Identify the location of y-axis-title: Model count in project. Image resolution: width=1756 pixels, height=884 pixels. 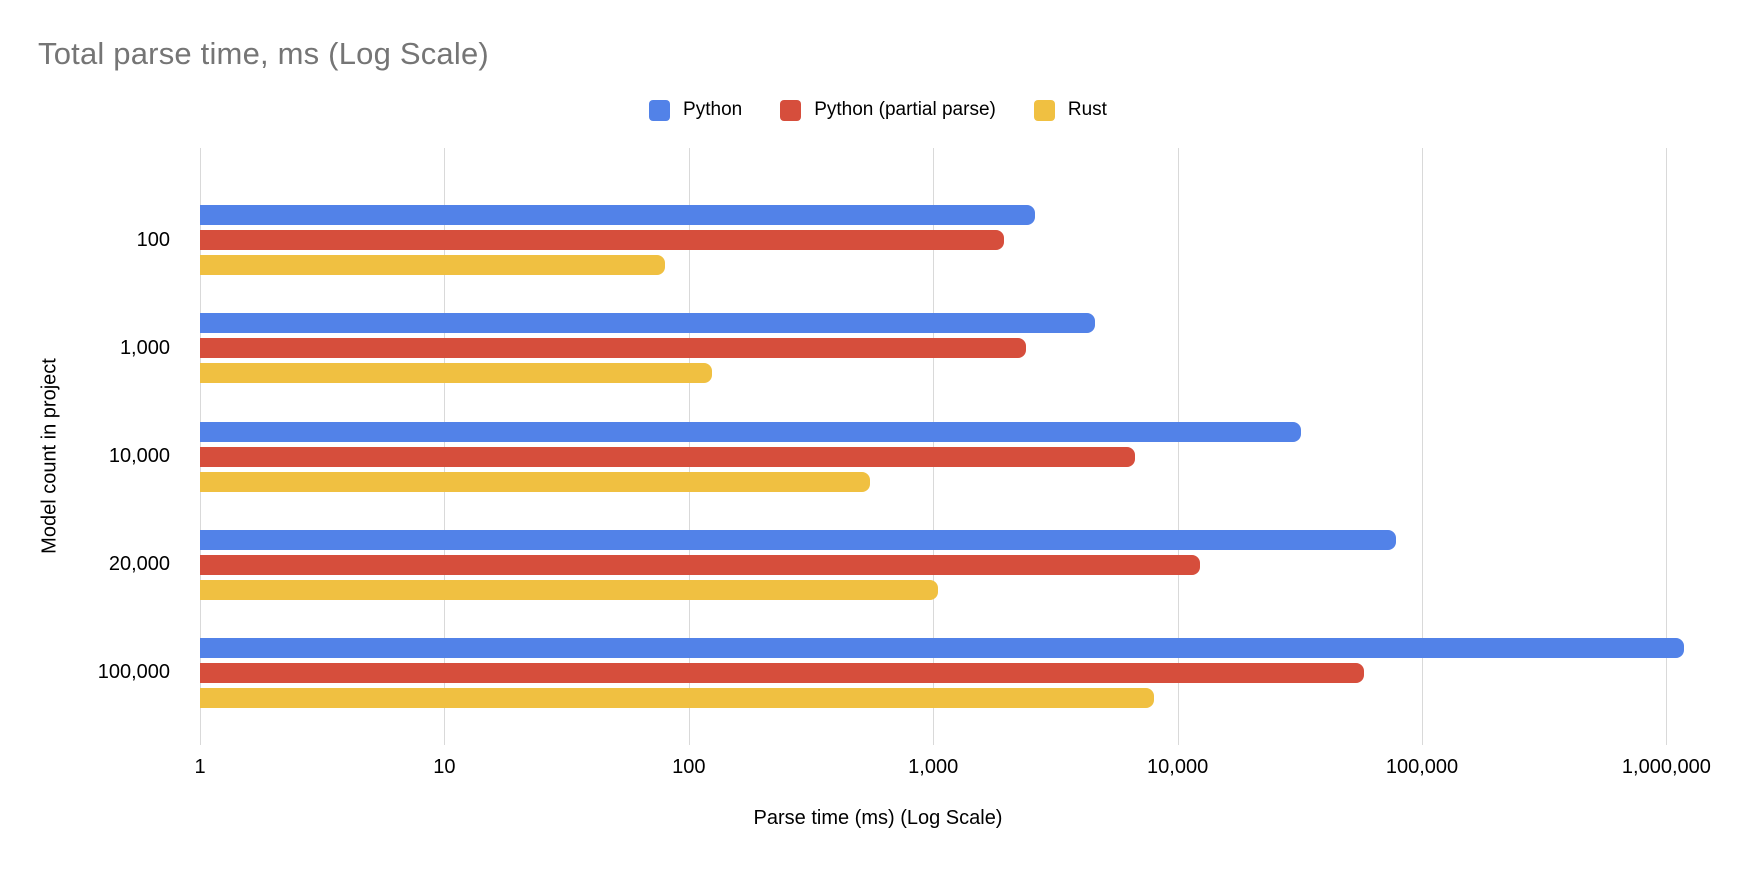
(49, 456).